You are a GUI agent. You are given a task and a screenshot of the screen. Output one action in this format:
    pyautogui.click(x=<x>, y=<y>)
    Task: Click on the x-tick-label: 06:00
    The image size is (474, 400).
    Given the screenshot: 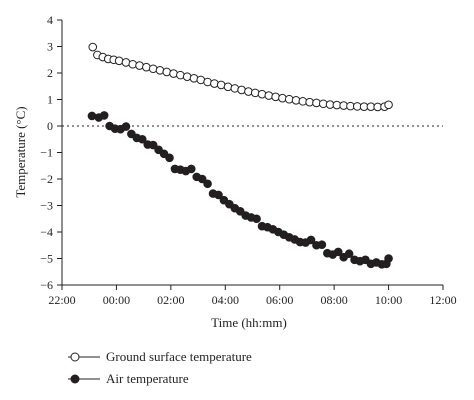 What is the action you would take?
    pyautogui.click(x=279, y=300)
    